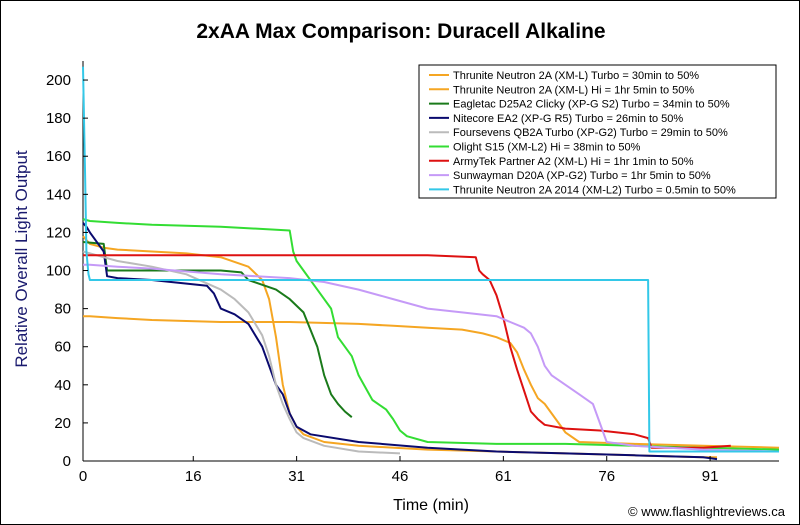  Describe the element at coordinates (62, 347) in the screenshot. I see `y-tick-label: 60` at that location.